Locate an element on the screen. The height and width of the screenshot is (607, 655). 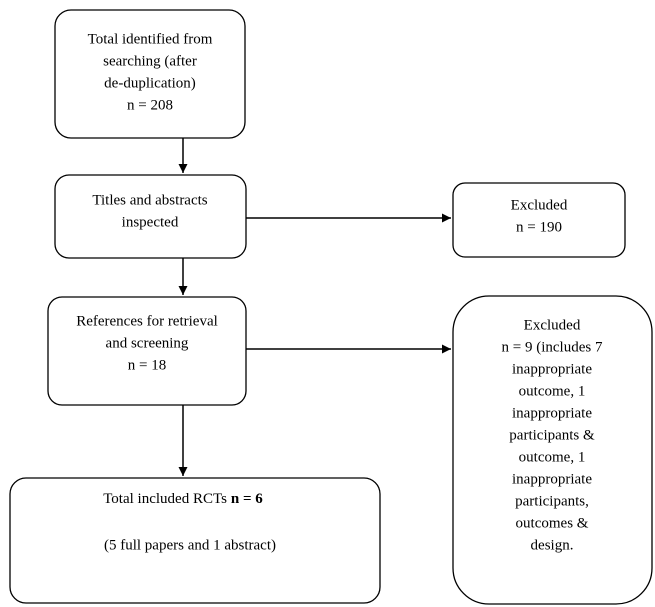
node-text: searching (after is located at coordinates (150, 61).